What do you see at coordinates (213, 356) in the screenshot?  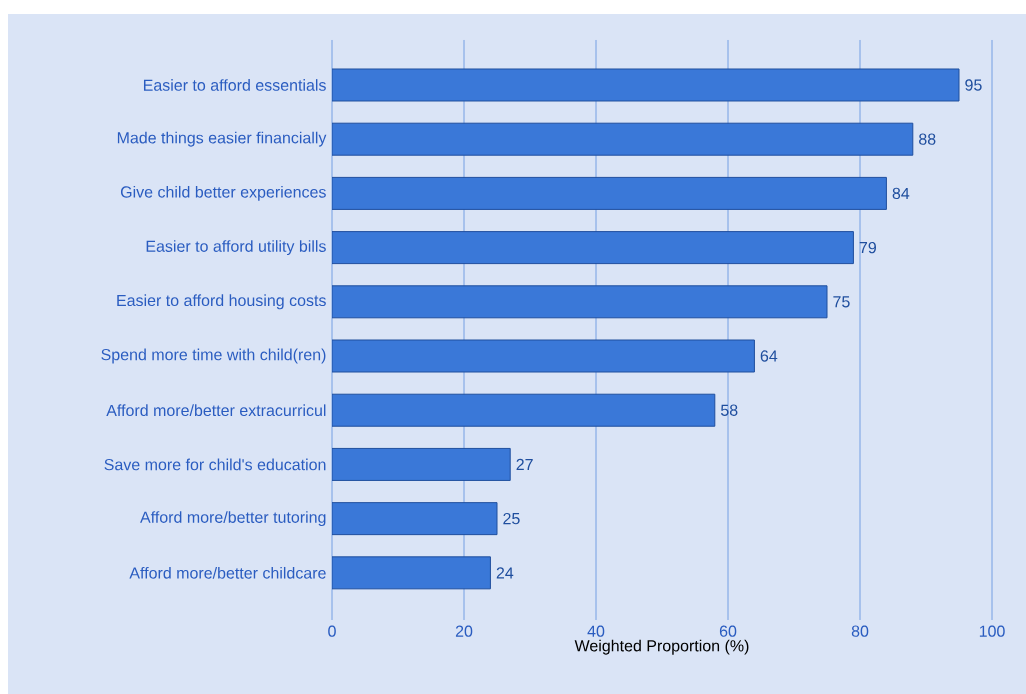 I see `y-tick-label: Spend more time with child(ren)` at bounding box center [213, 356].